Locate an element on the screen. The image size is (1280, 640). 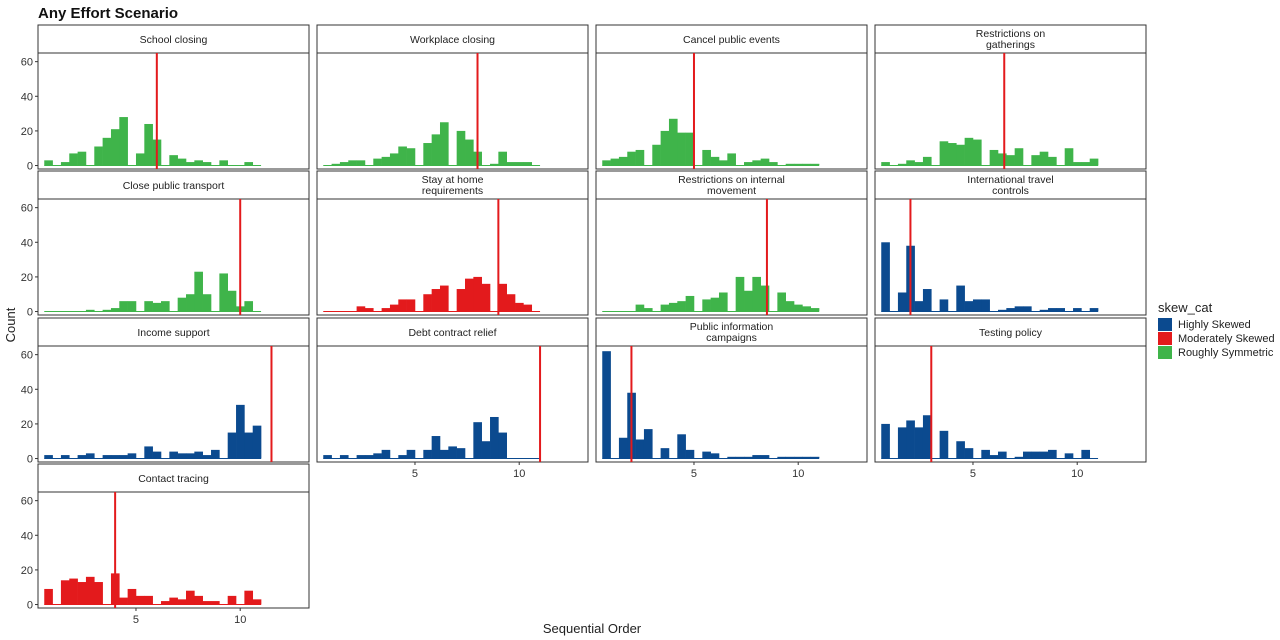
facet-panel: International travel controls is located at coordinates (1010, 243).